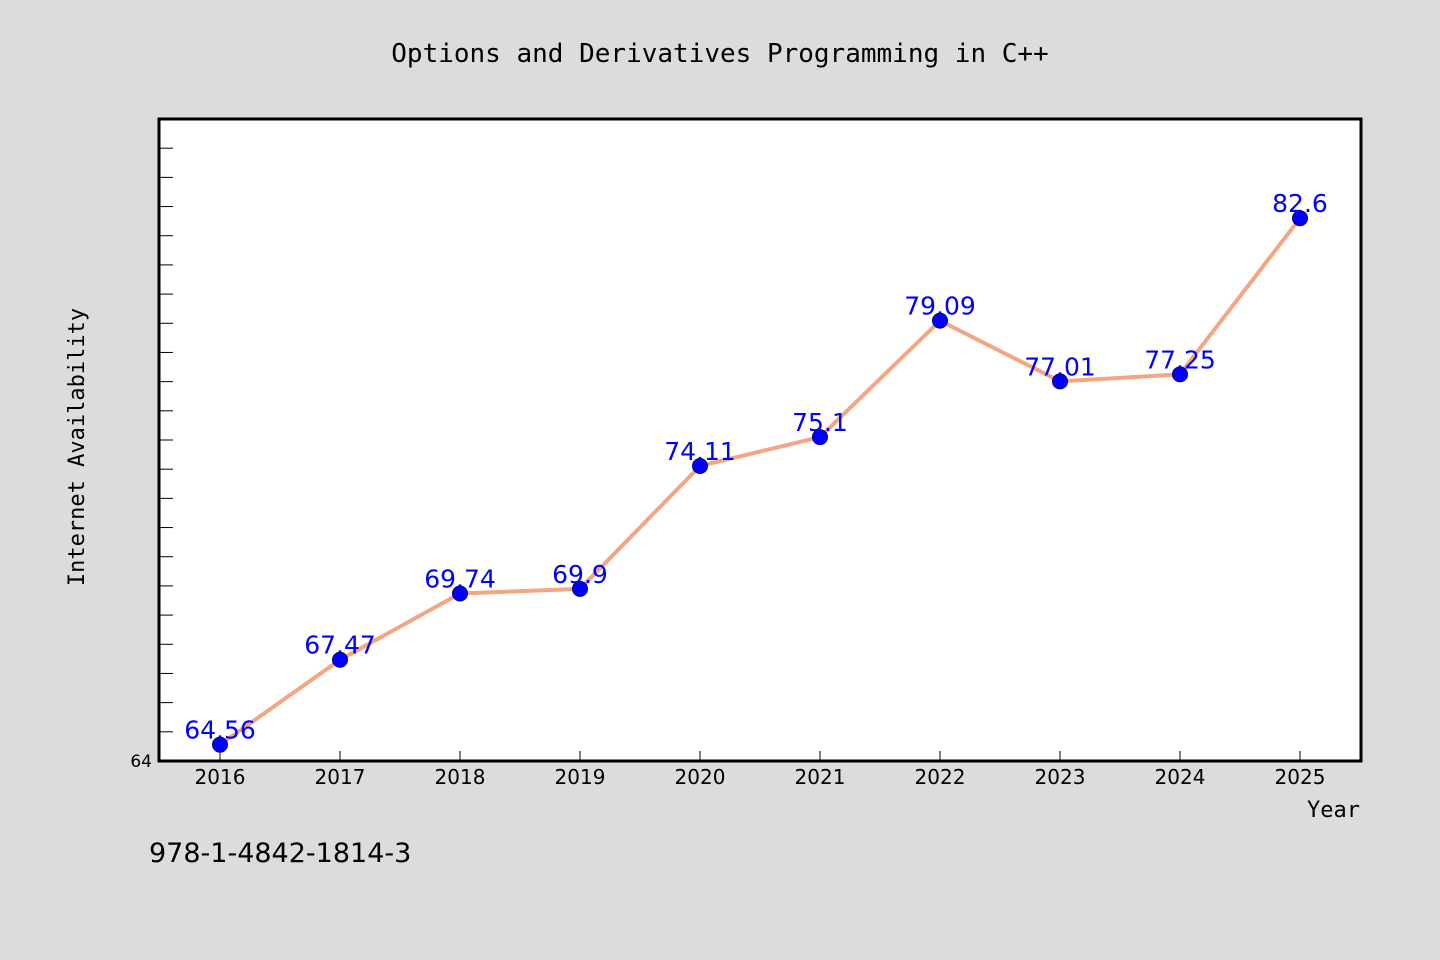 Image resolution: width=1440 pixels, height=960 pixels. Describe the element at coordinates (1060, 366) in the screenshot. I see `data-label: 77.01` at that location.